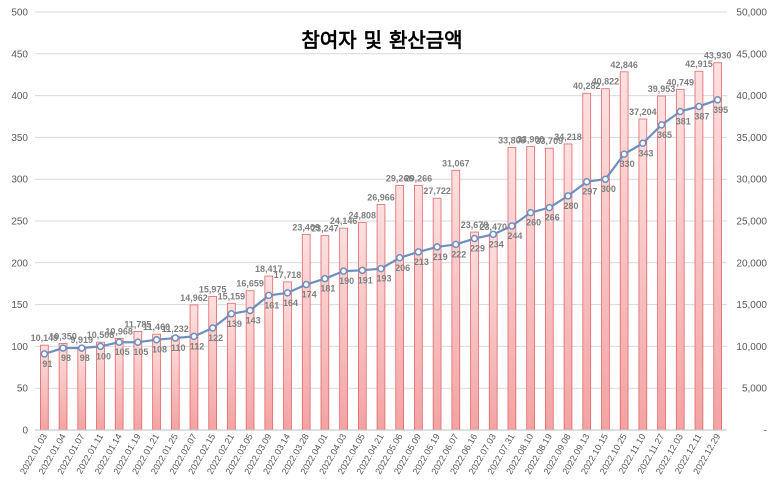  Describe the element at coordinates (608, 189) in the screenshot. I see `line-value-label: 300` at that location.